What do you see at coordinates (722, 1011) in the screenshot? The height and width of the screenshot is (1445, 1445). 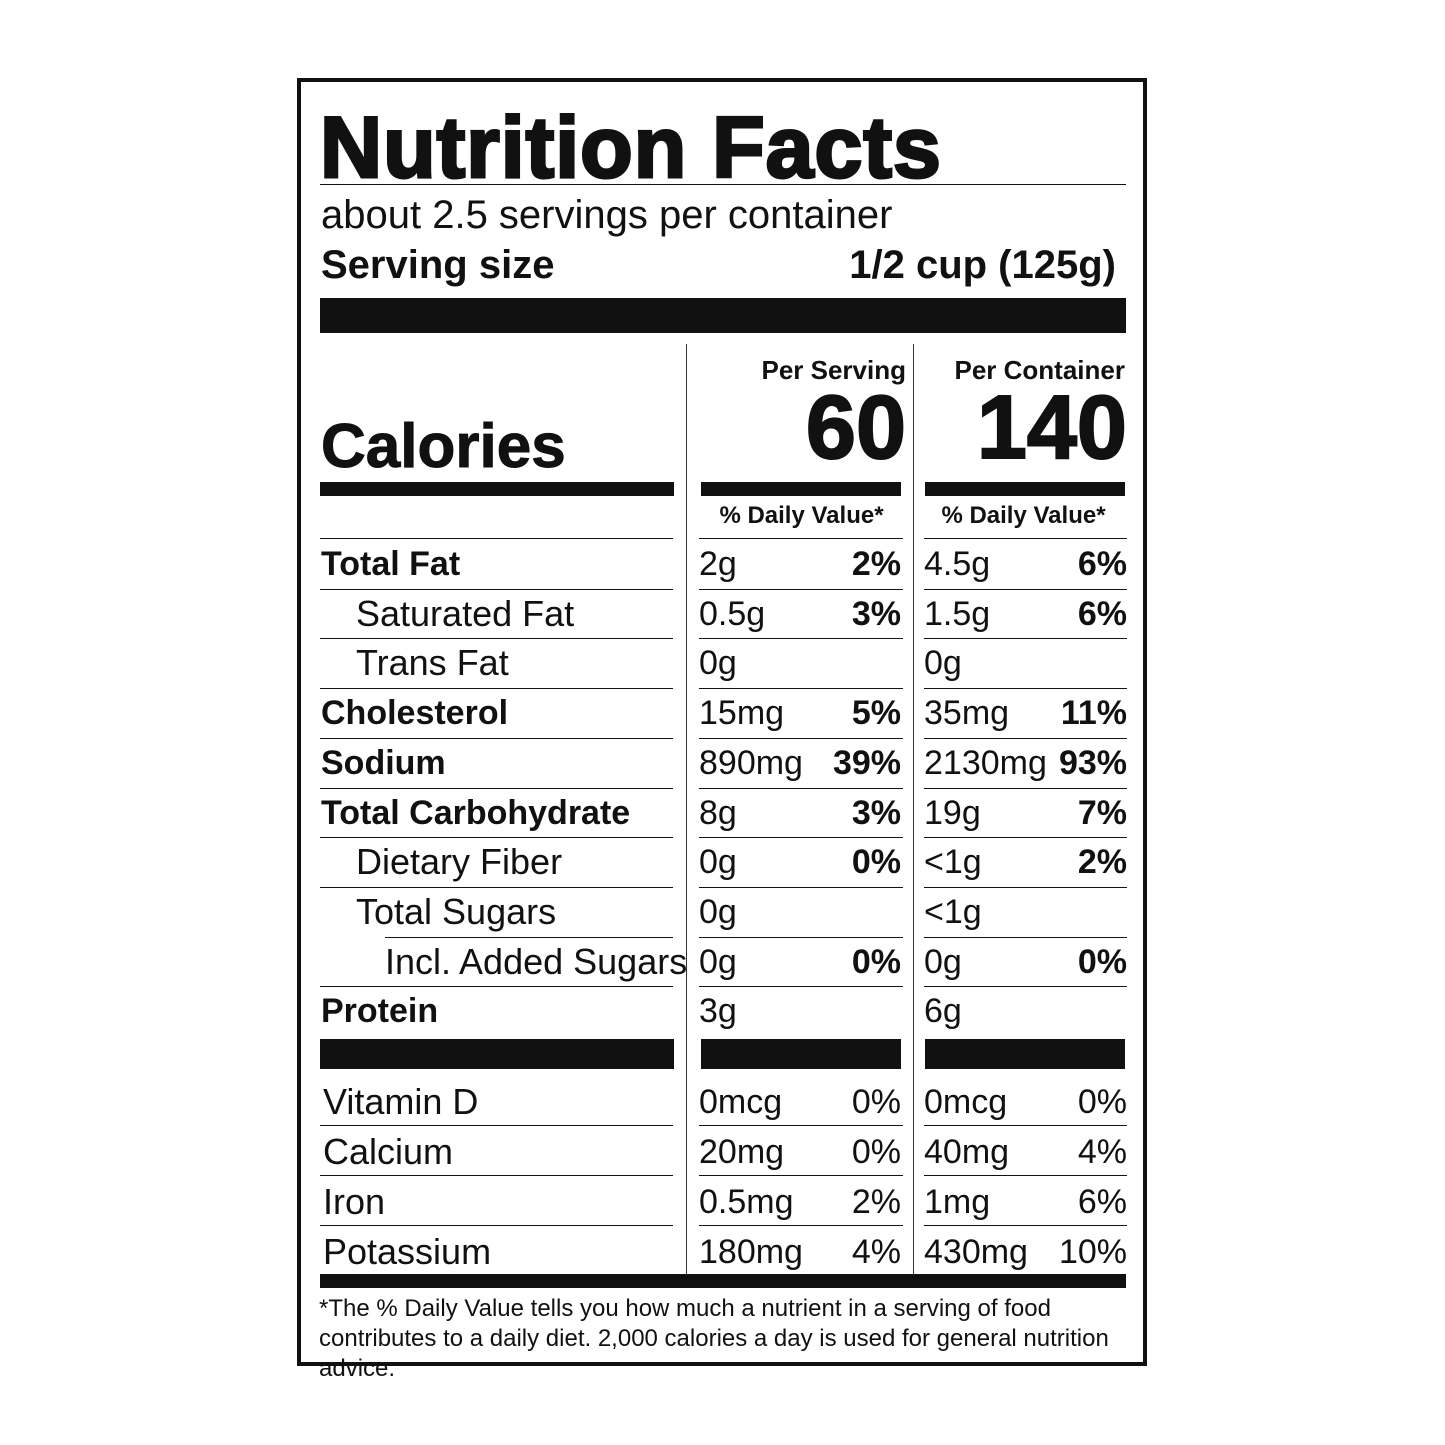 I see `nutrient-row: Protein 3g 6g` at bounding box center [722, 1011].